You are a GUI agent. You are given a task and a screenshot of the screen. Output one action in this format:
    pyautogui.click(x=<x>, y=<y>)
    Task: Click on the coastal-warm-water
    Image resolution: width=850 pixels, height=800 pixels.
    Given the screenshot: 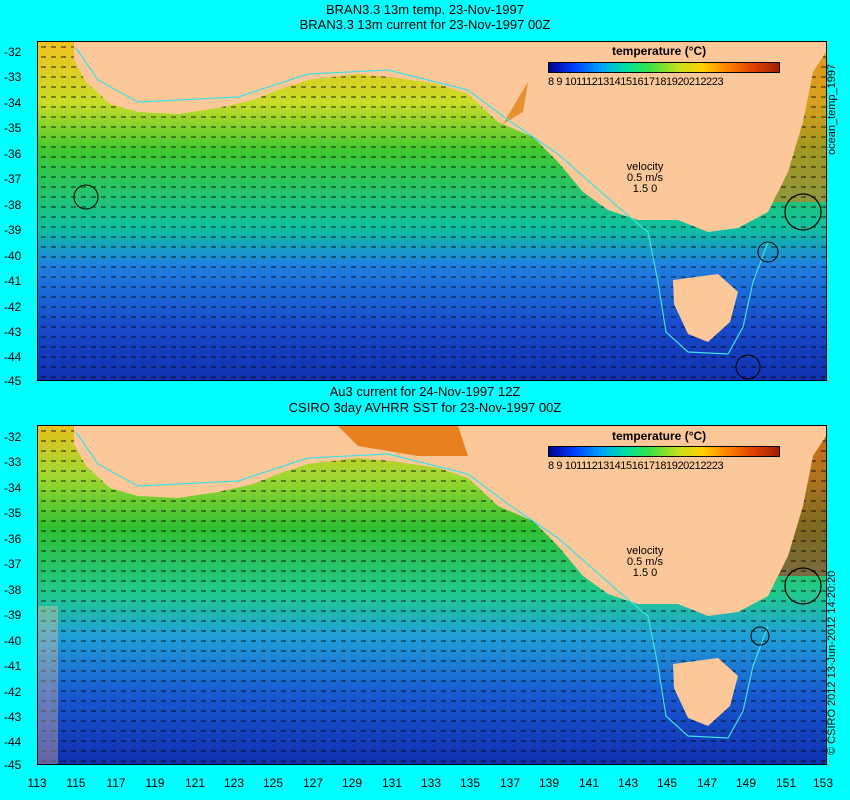 What is the action you would take?
    pyautogui.click(x=403, y=441)
    